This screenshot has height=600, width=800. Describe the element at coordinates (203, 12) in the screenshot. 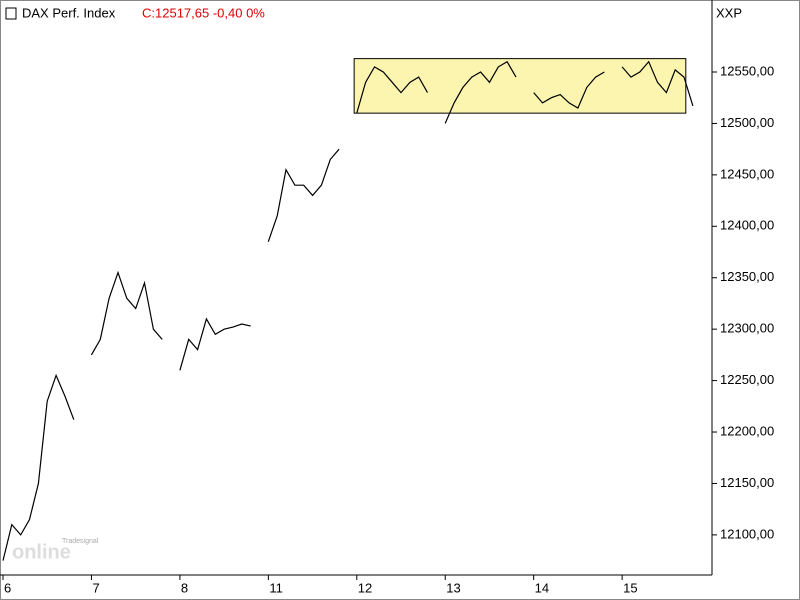

I see `chart-subtitle: C:12517,65 -0,40 0%` at that location.